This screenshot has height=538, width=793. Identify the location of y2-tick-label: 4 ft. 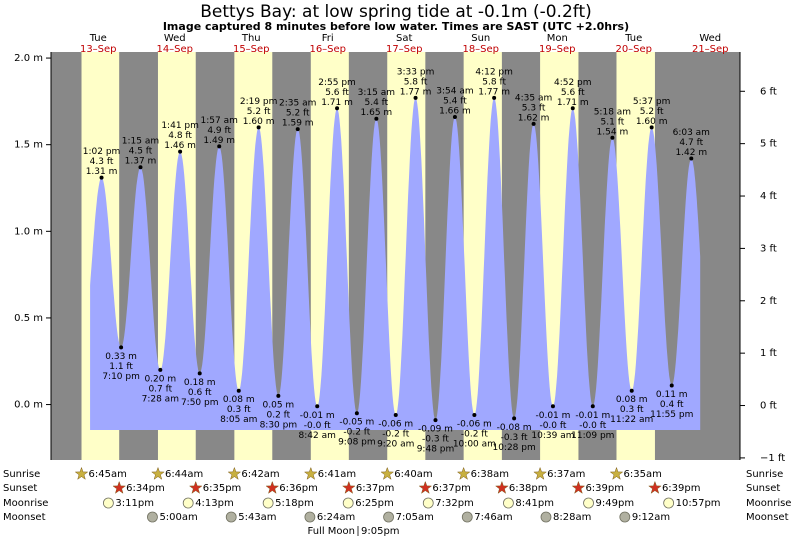
(768, 196).